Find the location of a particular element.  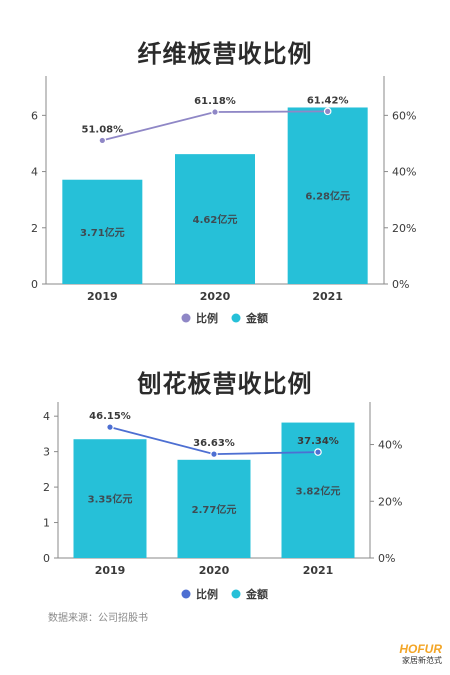

chart-title-fiberboard: 纤维板营收比例 is located at coordinates (225, 54).